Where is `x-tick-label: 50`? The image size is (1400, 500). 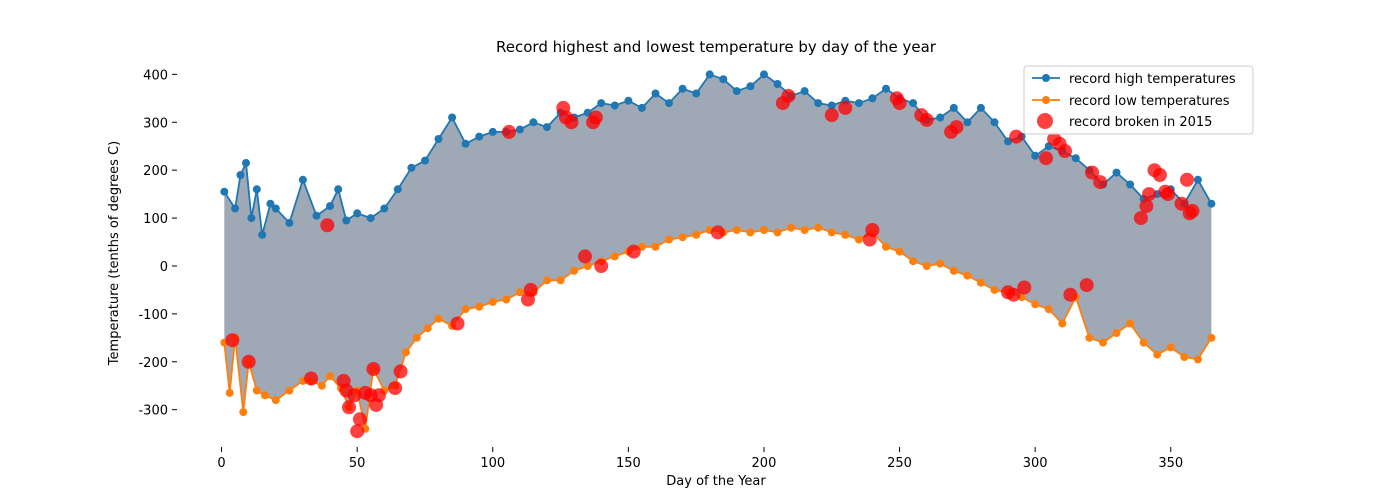
x-tick-label: 50 is located at coordinates (357, 463).